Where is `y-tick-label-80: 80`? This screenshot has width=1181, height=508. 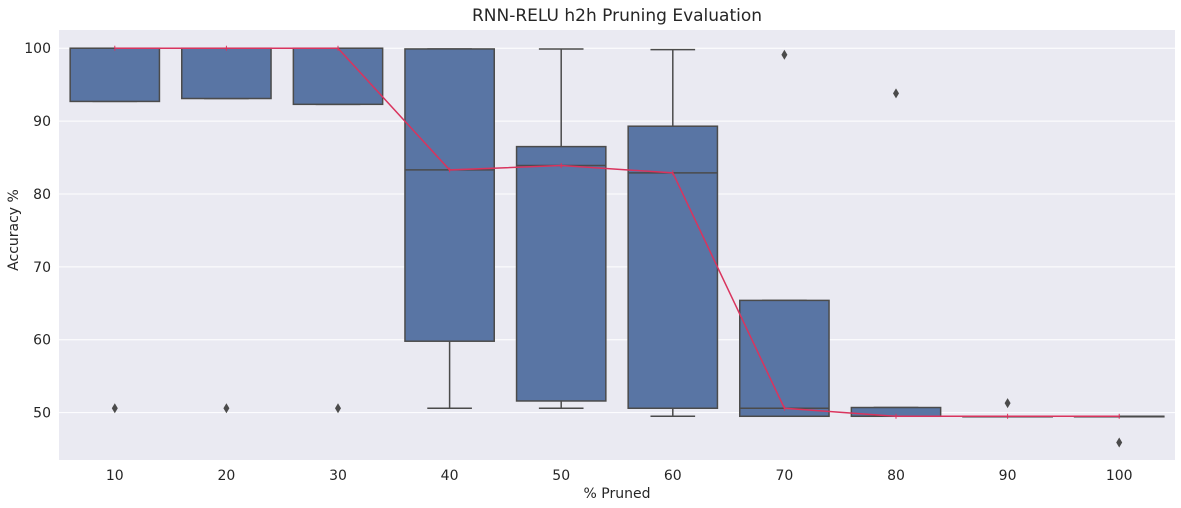 y-tick-label-80: 80 is located at coordinates (42, 195).